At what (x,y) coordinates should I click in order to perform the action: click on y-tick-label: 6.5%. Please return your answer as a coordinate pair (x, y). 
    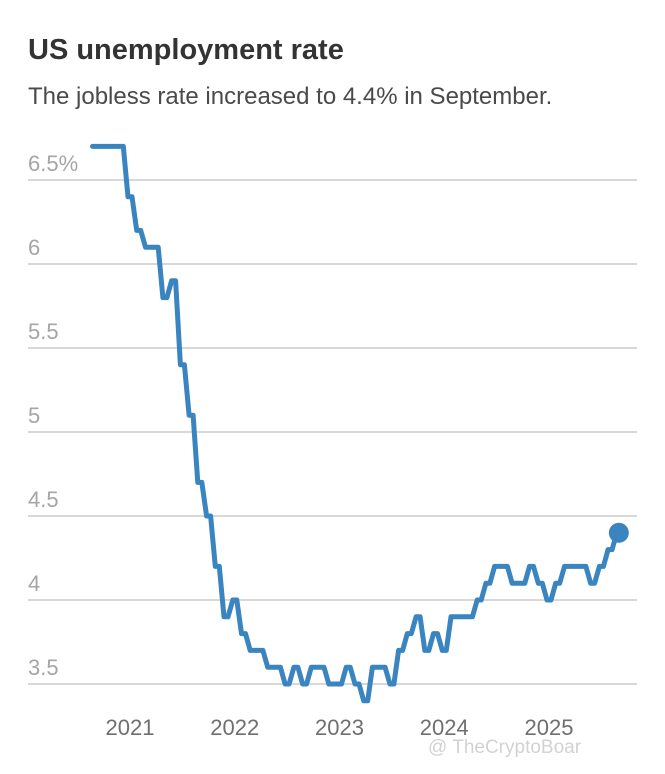
    Looking at the image, I should click on (53, 163).